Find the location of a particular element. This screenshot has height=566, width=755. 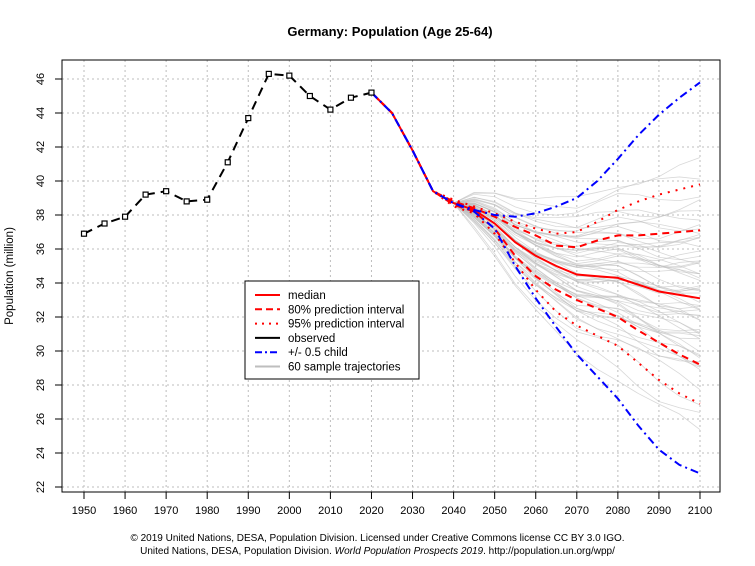

footer-publication: World Population Prospects 2019 is located at coordinates (409, 551).